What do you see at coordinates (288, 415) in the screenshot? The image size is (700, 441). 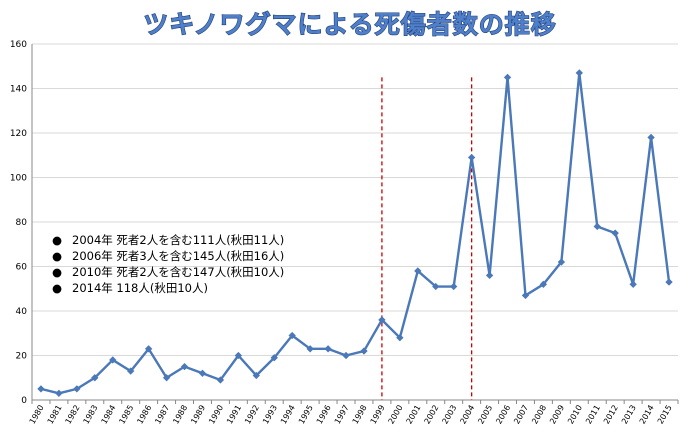 I see `x-tick-label: 1994` at bounding box center [288, 415].